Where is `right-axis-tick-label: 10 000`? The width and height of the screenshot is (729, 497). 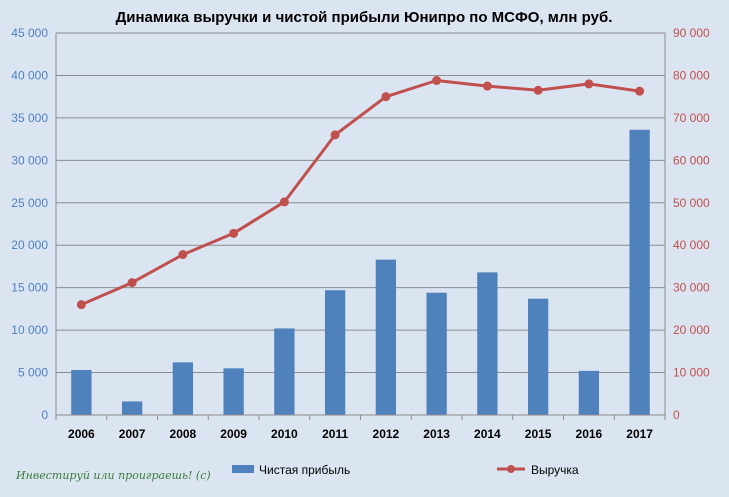
right-axis-tick-label: 10 000 is located at coordinates (691, 373).